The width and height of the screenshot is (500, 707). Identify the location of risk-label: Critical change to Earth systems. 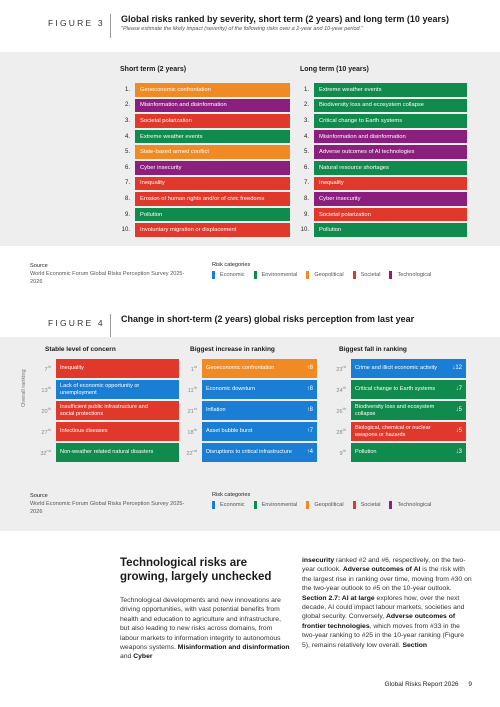
(395, 389).